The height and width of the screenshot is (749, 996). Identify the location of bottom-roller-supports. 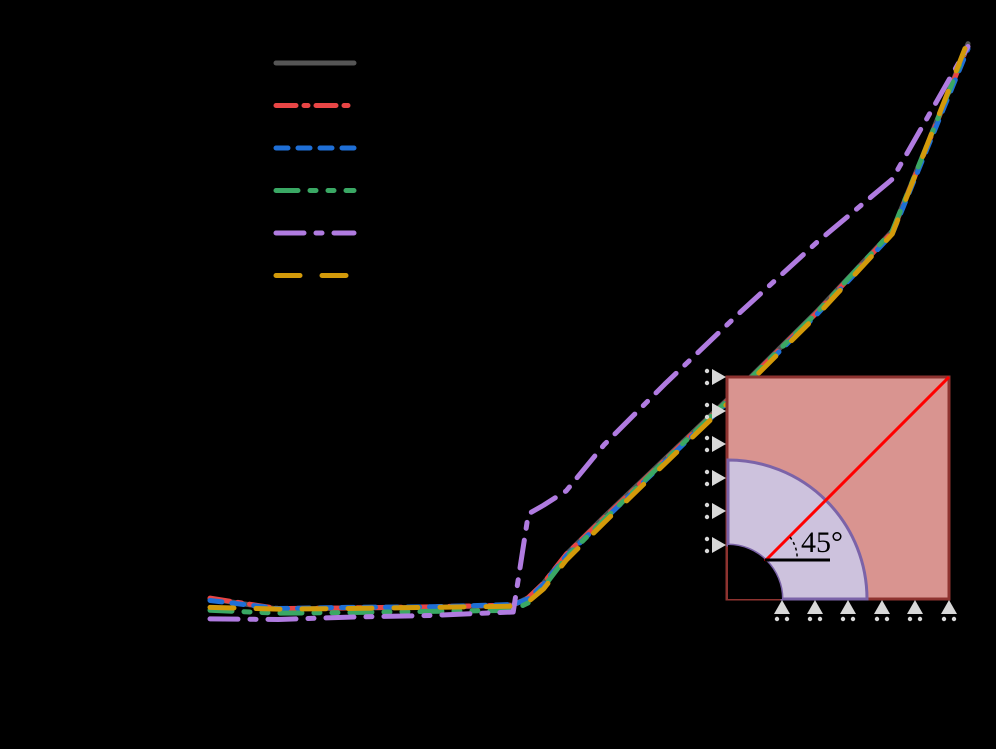
(865, 611).